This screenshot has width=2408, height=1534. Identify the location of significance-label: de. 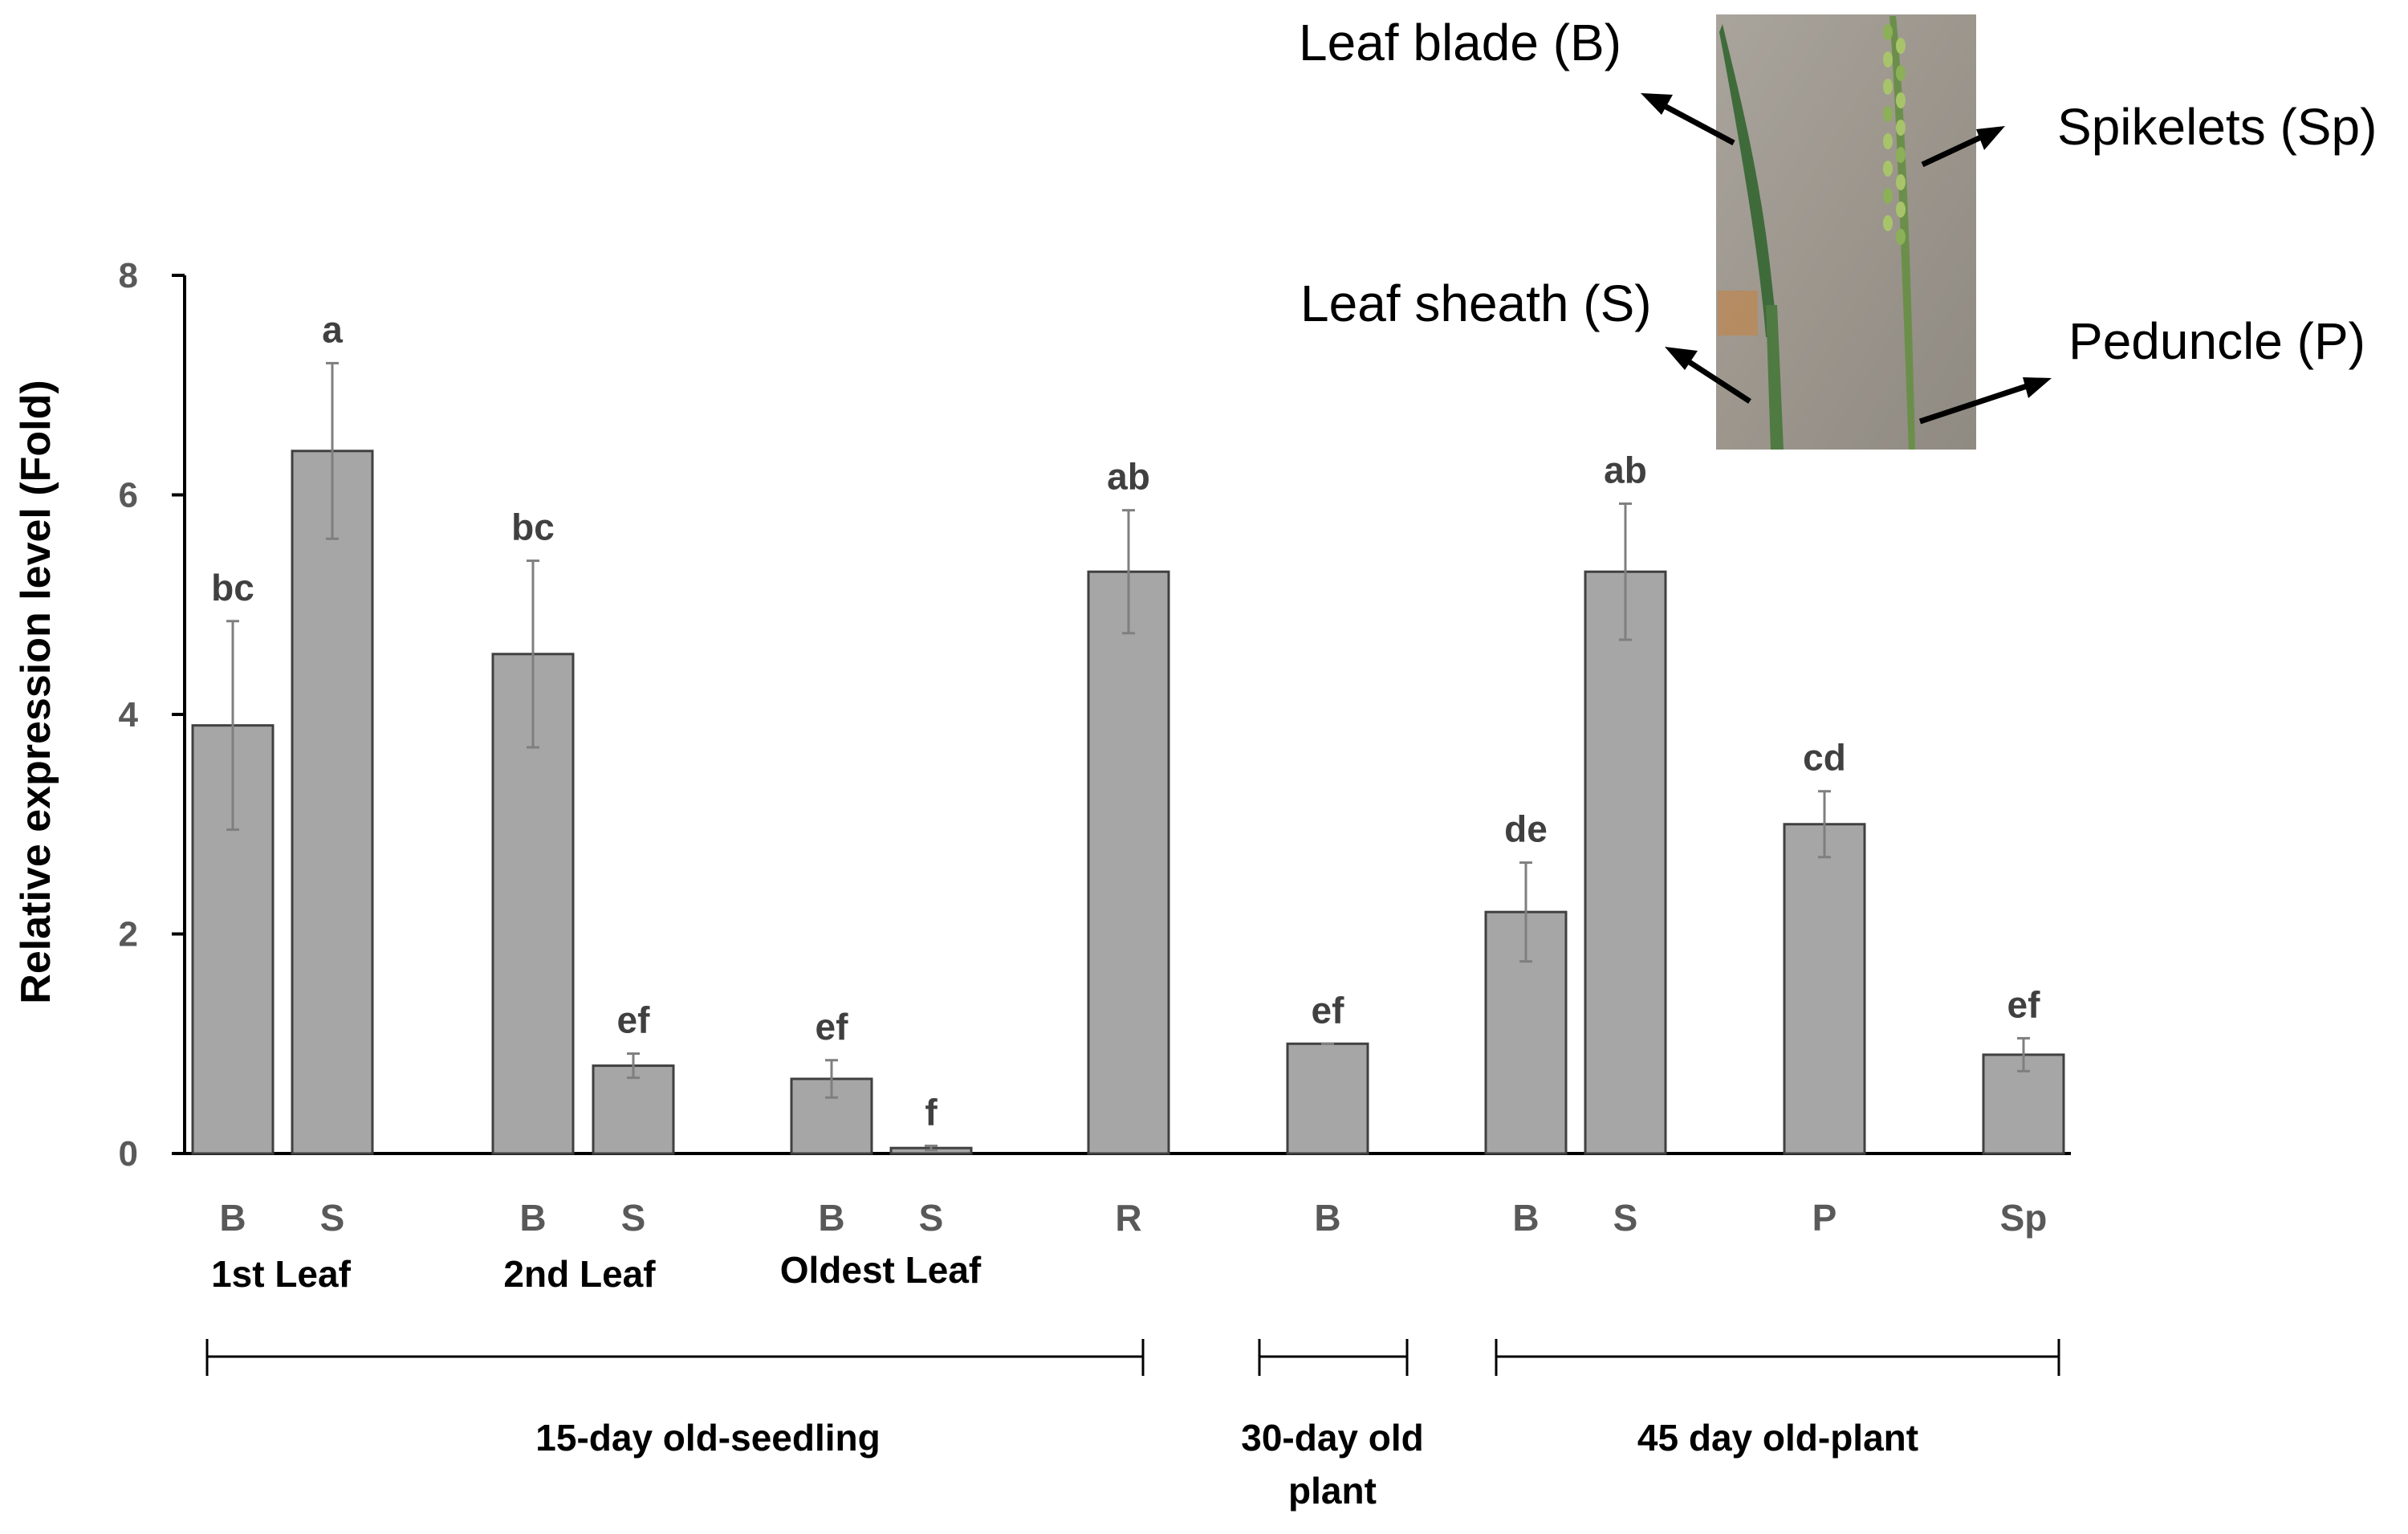
(1526, 829).